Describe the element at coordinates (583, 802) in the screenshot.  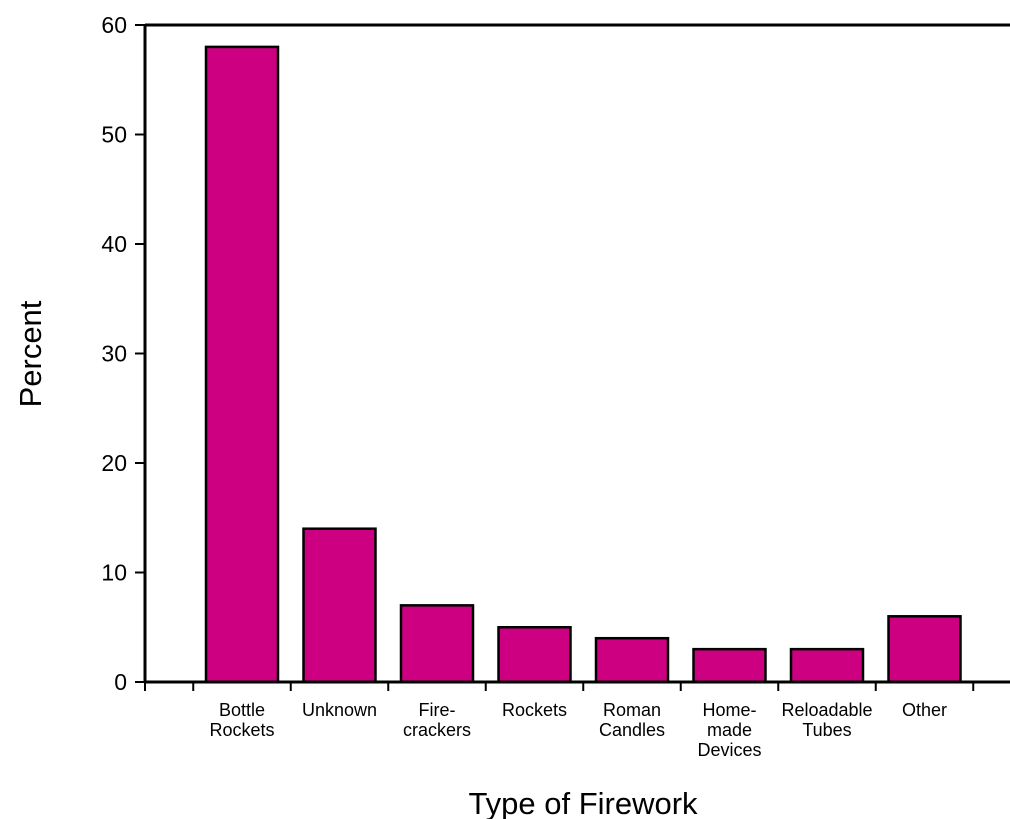
I see `x-axis-title: Type of Firework` at that location.